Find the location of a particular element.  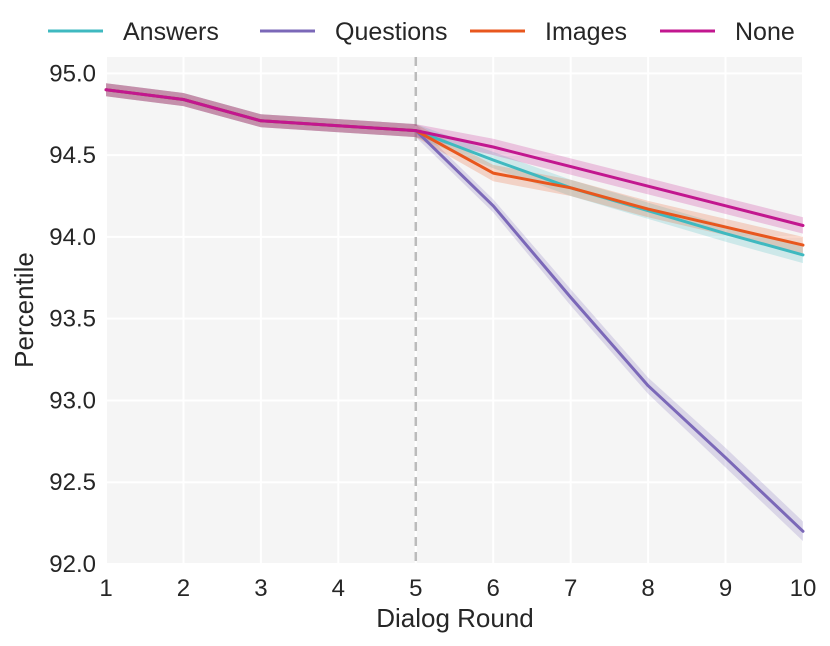

x-tick-labels: 1 2 3 4 5 6 7 8 9 10 is located at coordinates (457, 588).